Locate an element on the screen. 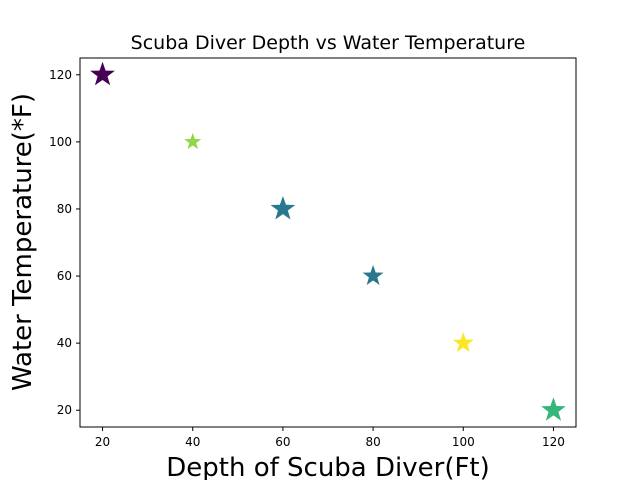 This screenshot has height=480, width=640. y-tick-label: 80 is located at coordinates (64, 209).